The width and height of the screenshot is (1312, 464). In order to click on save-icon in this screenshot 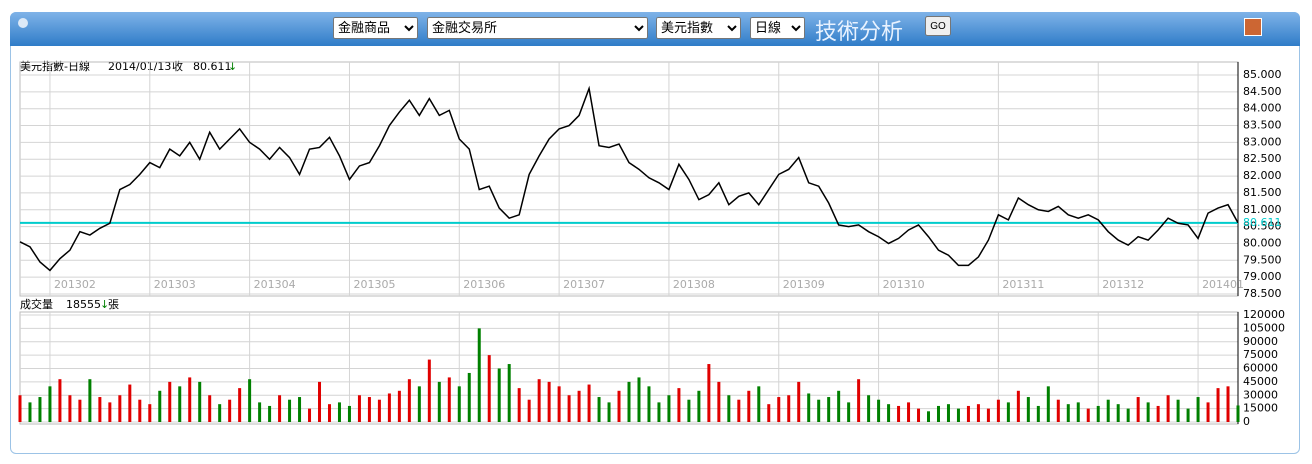, I will do `click(1253, 27)`.